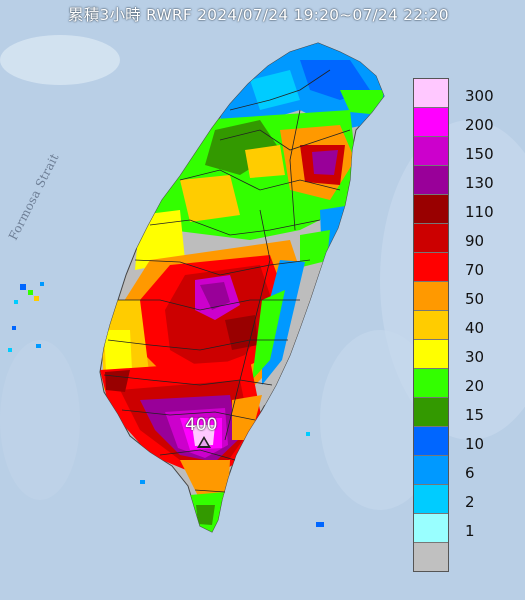 This screenshot has height=600, width=525. I want to click on legend-labels: 300 200 150 130 110 90 70 50 40 30 20 15 10 6 2 1, so click(492, 324).